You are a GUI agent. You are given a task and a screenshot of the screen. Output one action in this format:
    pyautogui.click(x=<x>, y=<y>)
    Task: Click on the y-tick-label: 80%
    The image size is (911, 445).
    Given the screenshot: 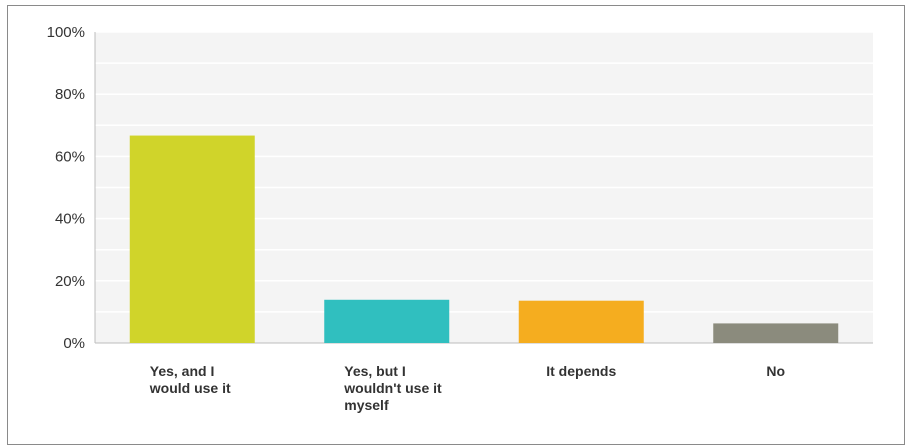 What is the action you would take?
    pyautogui.click(x=70, y=94)
    